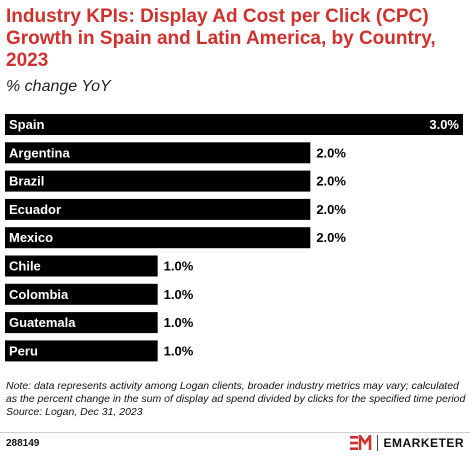  What do you see at coordinates (81, 266) in the screenshot?
I see `bar-chile` at bounding box center [81, 266].